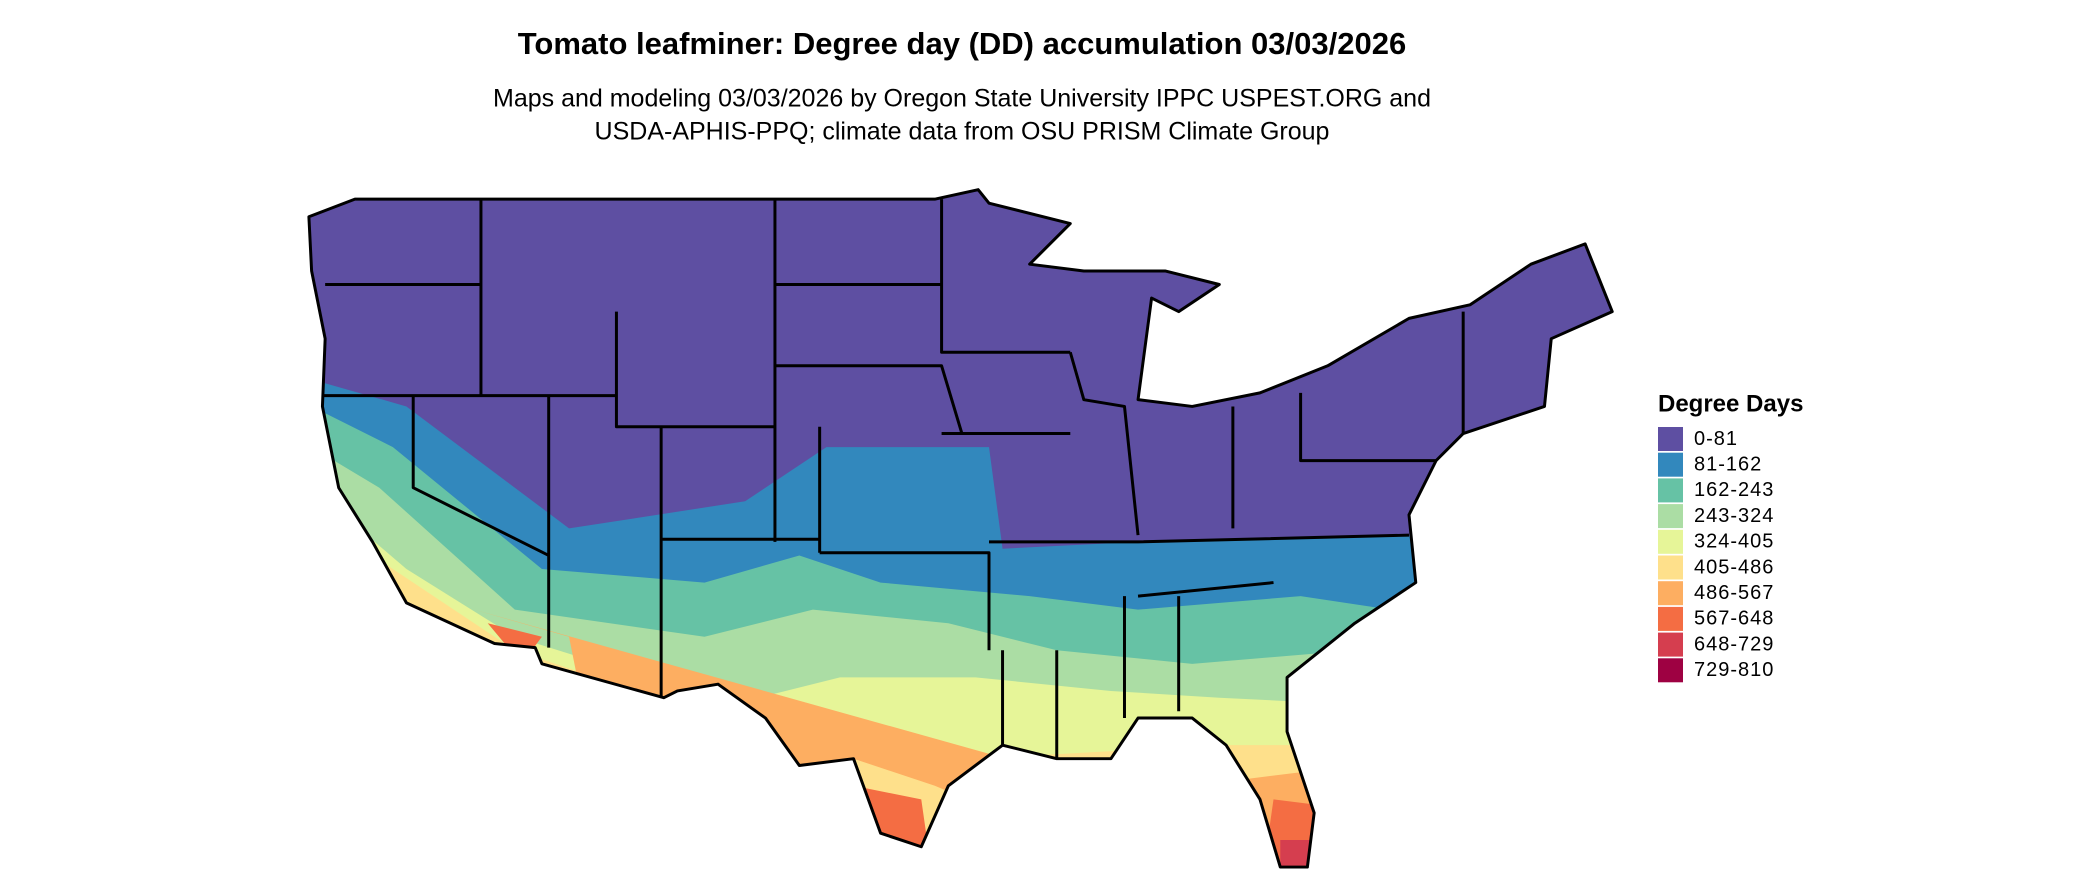 Image resolution: width=2100 pixels, height=892 pixels. Describe the element at coordinates (1734, 542) in the screenshot. I see `legend-label: 324-405` at that location.